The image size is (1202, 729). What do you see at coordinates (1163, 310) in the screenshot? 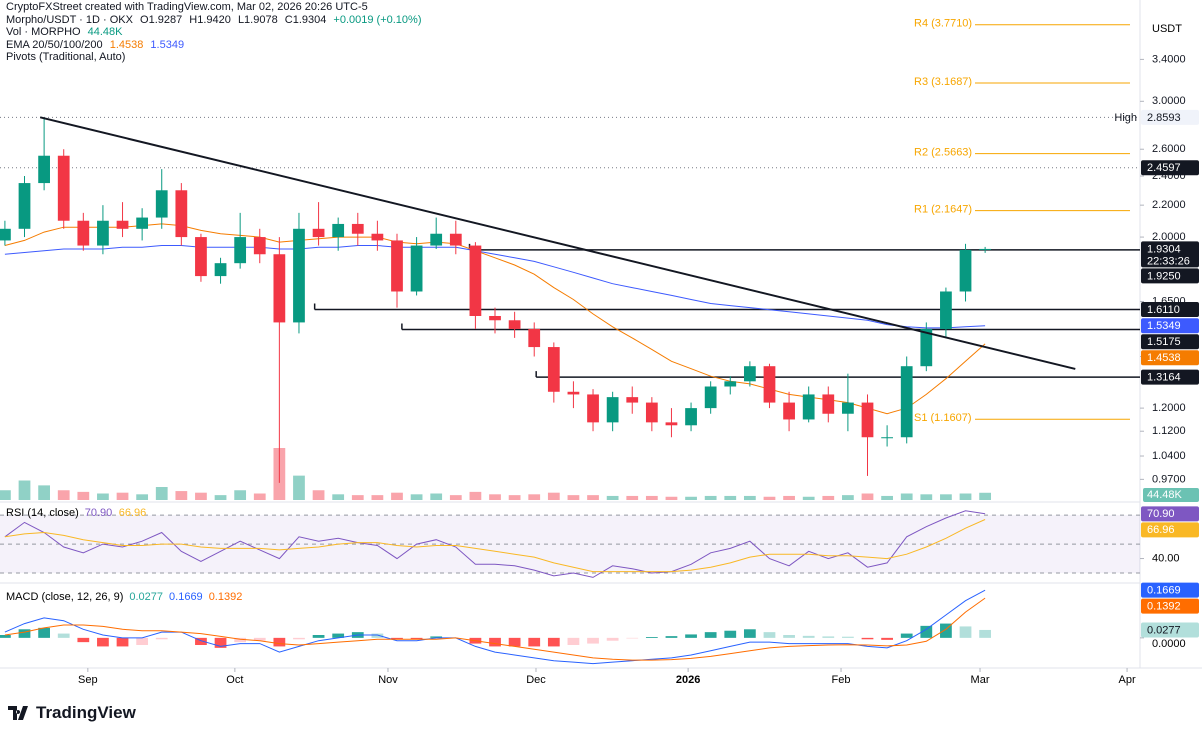
I see `price-label: 1.6110` at bounding box center [1163, 310].